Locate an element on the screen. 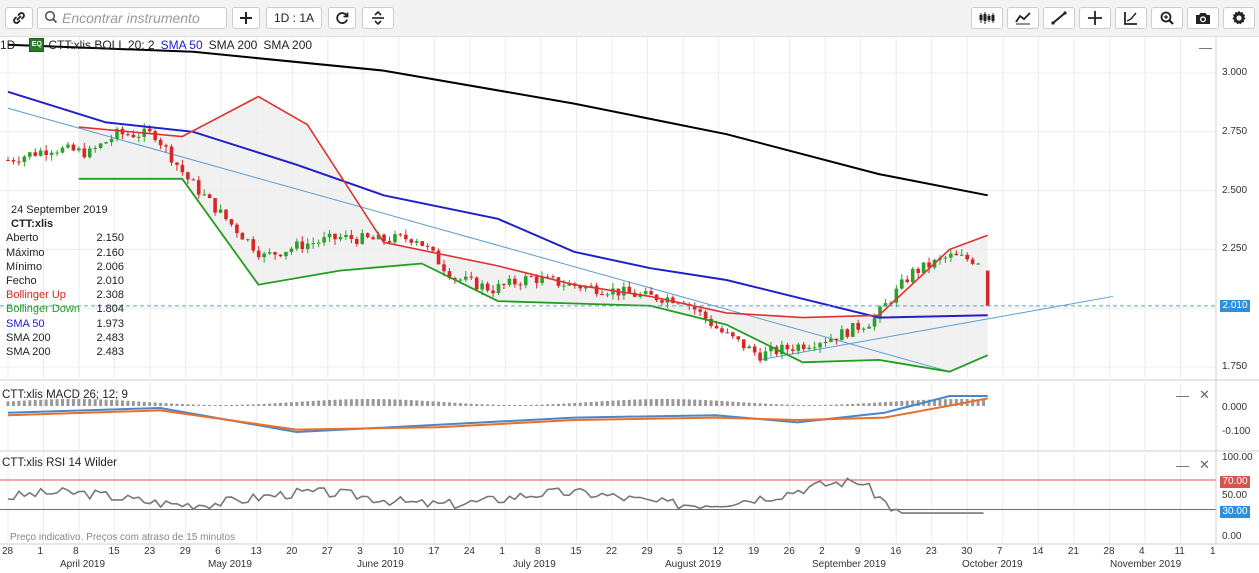 This screenshot has height=573, width=1259. refresh-button is located at coordinates (342, 18).